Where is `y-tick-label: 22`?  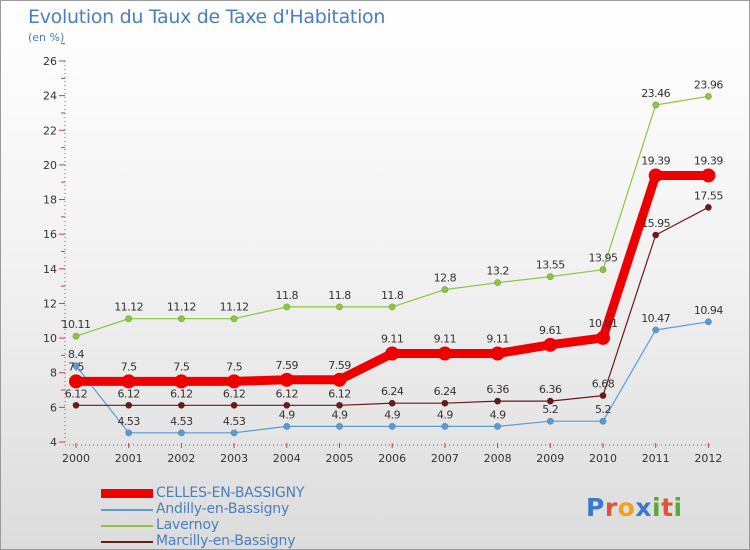 y-tick-label: 22 is located at coordinates (50, 130).